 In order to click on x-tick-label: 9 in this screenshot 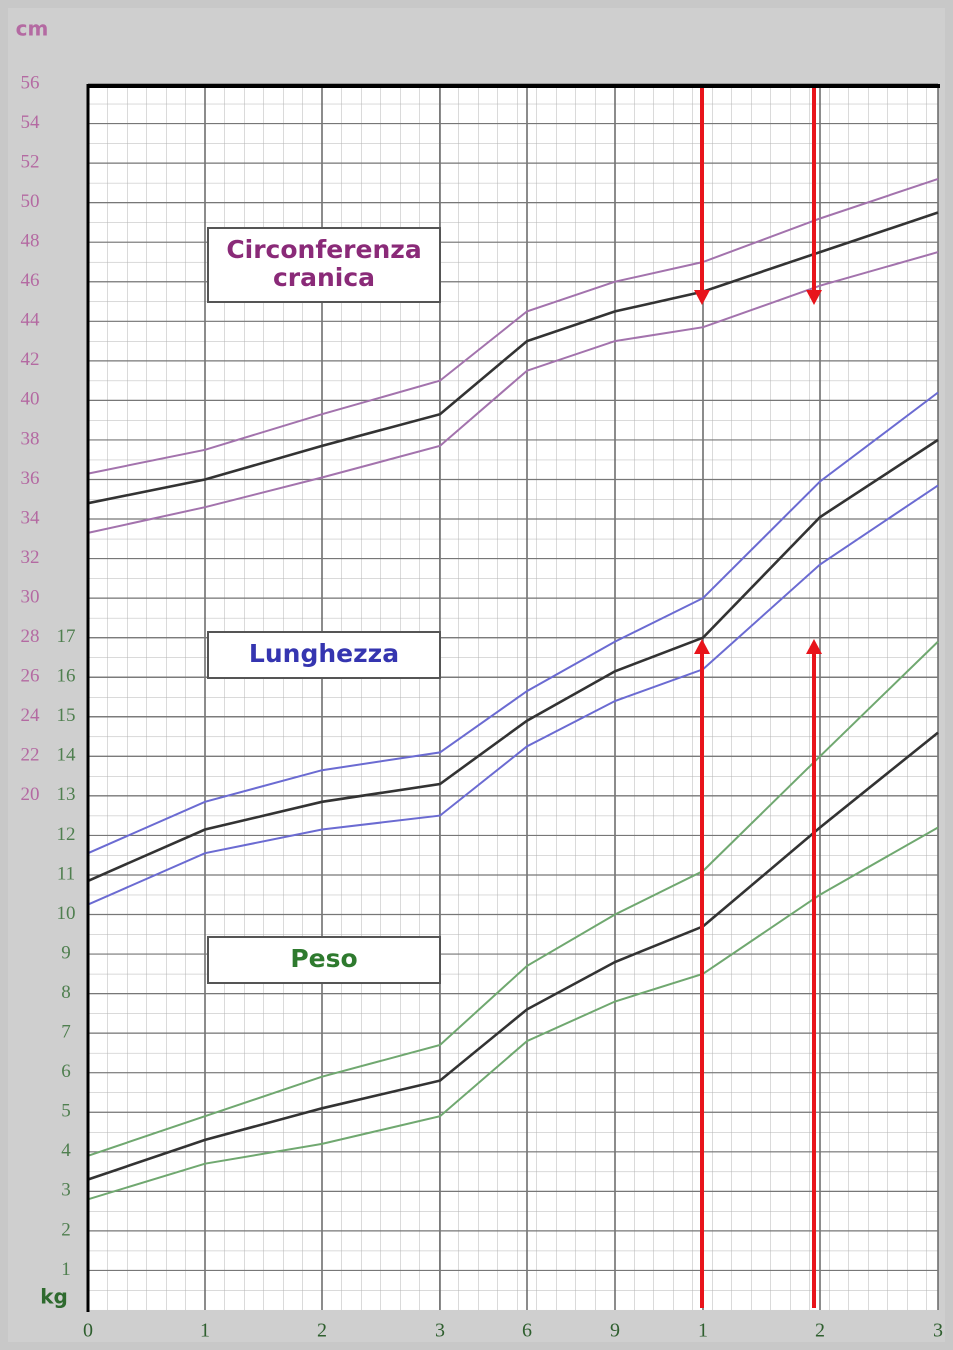, I will do `click(615, 1331)`.